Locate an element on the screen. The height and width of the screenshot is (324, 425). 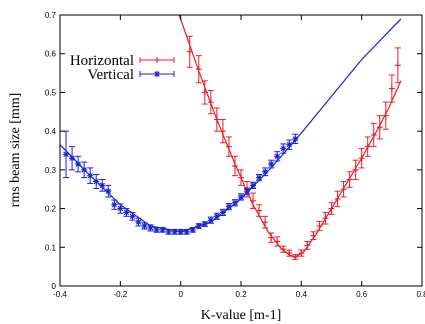
x-tick-label: 0.4 is located at coordinates (302, 294).